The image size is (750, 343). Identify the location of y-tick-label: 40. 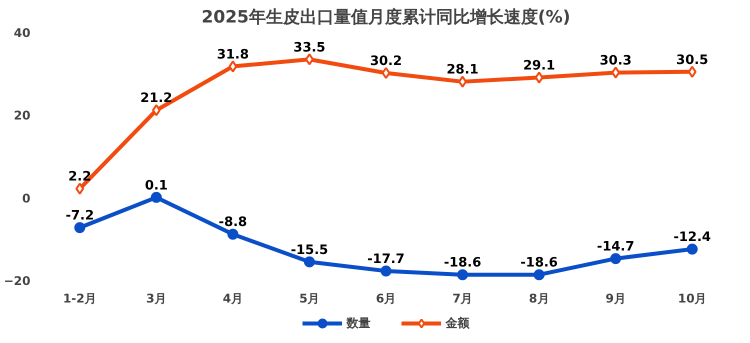
(22, 33).